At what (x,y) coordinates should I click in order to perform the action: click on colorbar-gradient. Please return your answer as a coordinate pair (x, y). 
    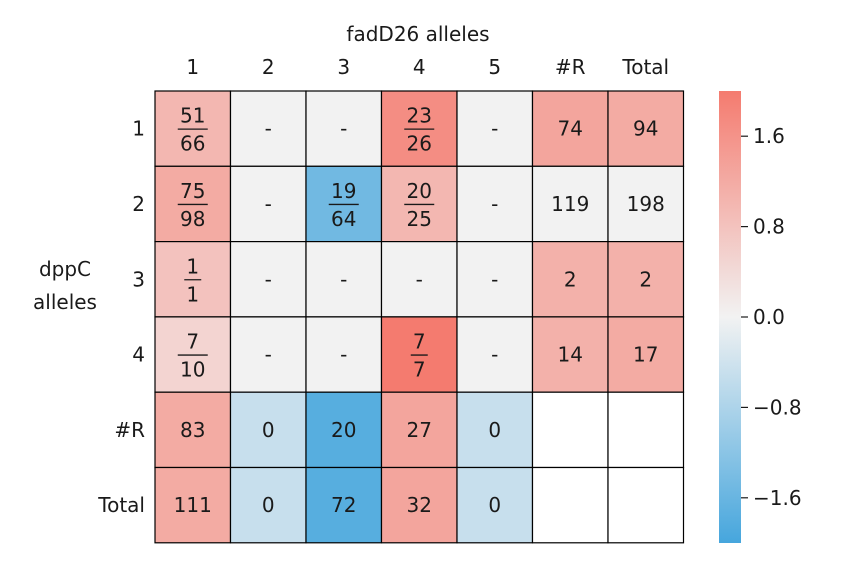
    Looking at the image, I should click on (730, 317).